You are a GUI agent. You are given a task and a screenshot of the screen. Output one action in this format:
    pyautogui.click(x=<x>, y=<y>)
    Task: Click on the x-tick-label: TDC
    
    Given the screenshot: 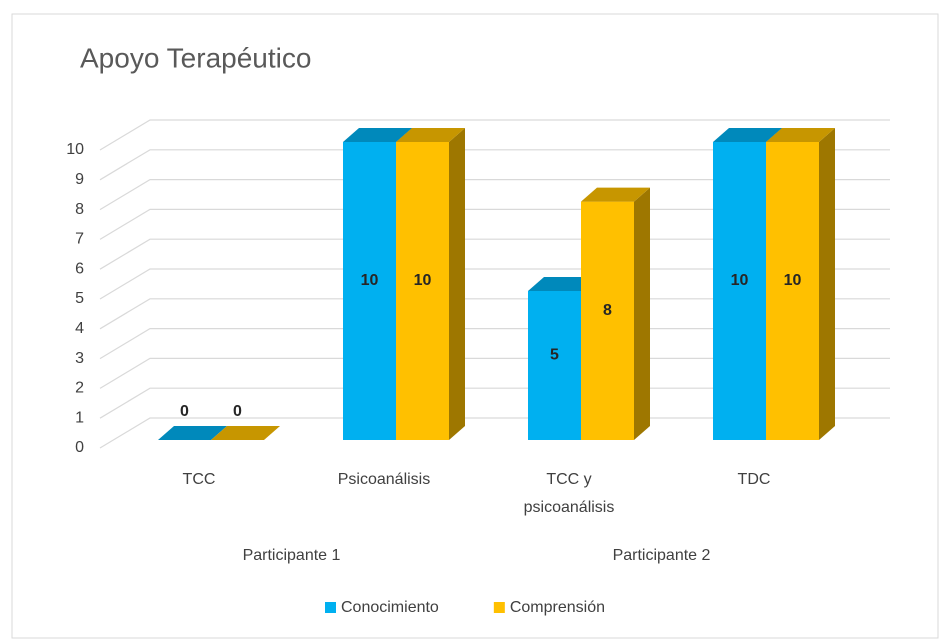 What is the action you would take?
    pyautogui.click(x=754, y=479)
    